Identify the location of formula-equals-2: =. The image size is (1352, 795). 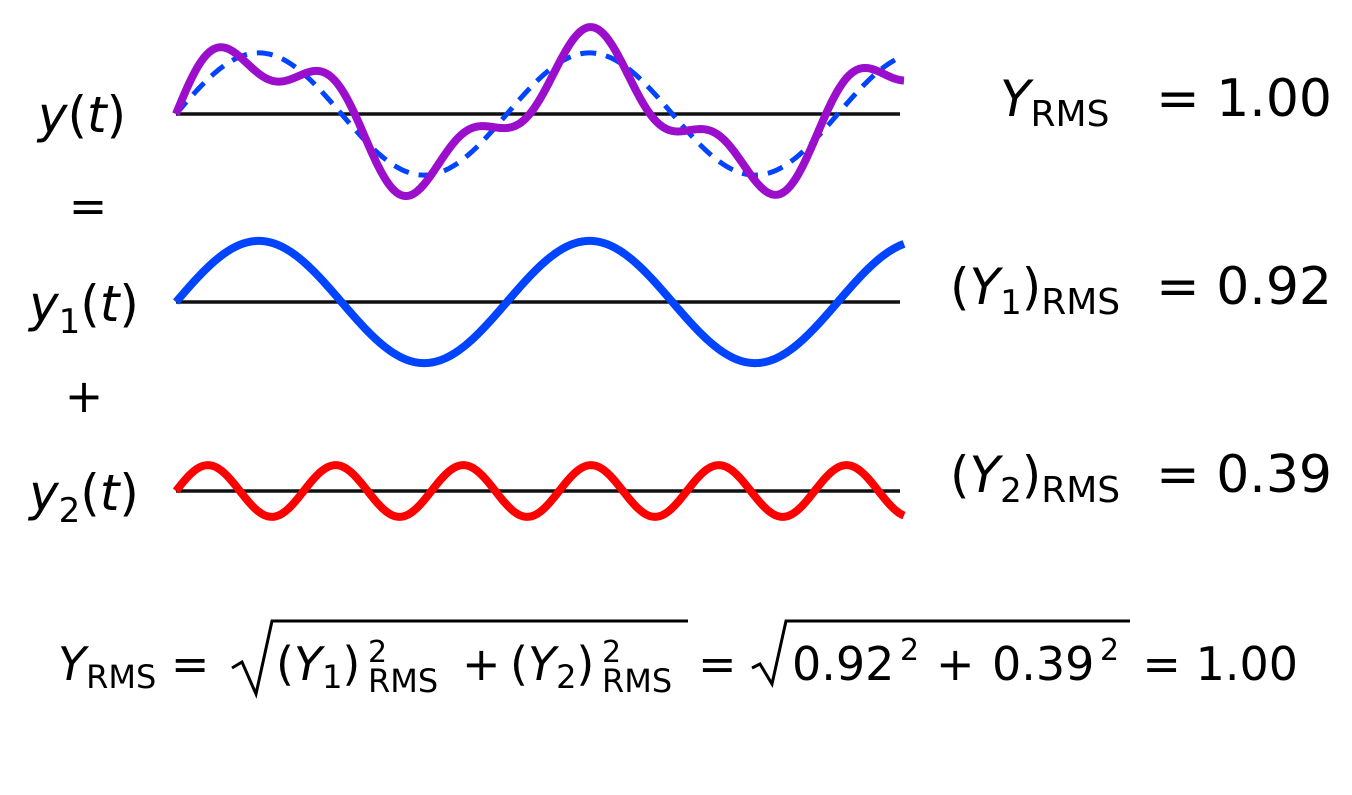
(717, 664).